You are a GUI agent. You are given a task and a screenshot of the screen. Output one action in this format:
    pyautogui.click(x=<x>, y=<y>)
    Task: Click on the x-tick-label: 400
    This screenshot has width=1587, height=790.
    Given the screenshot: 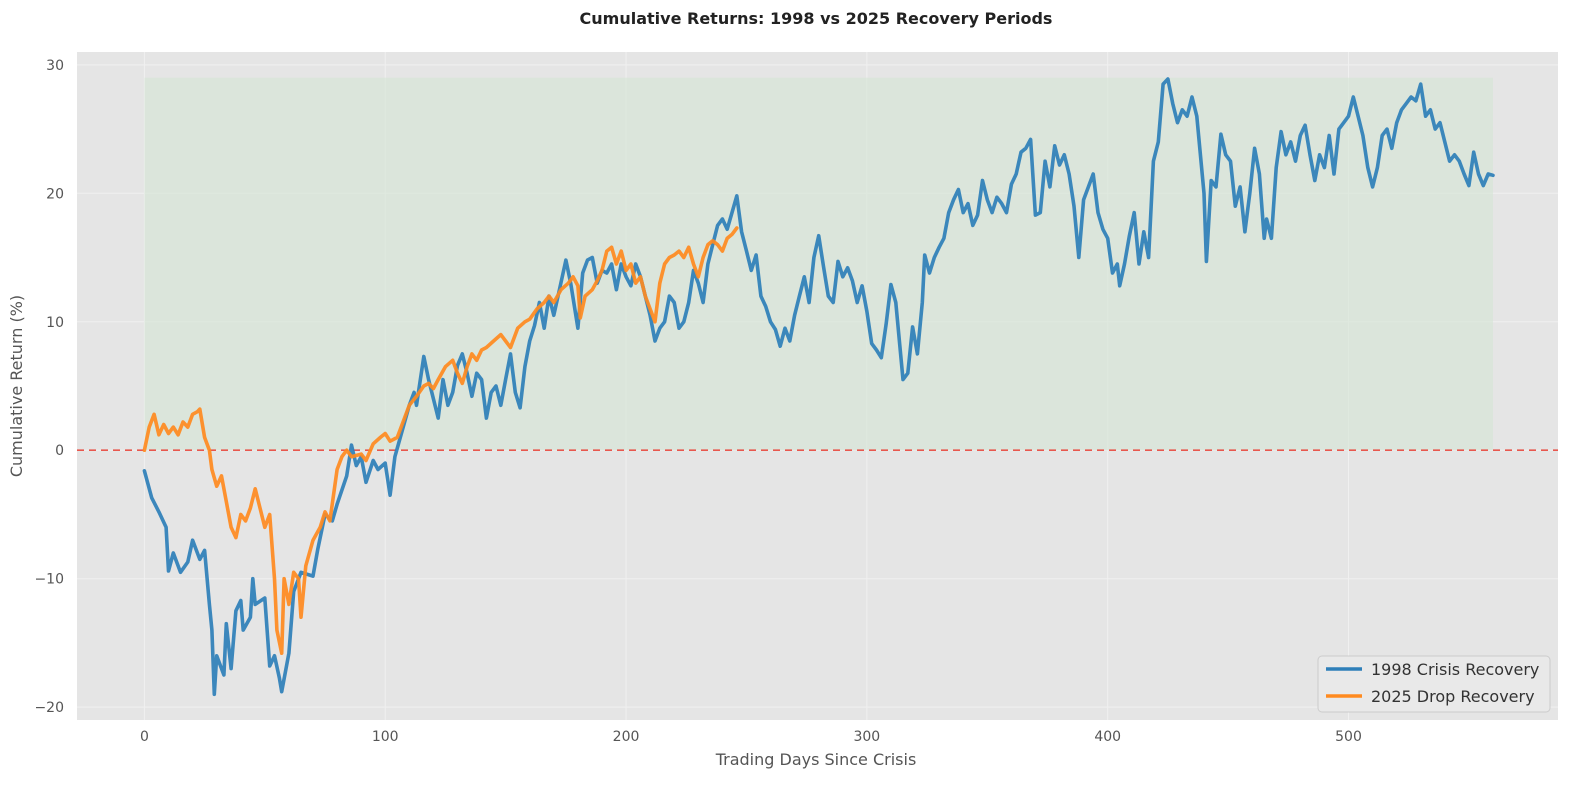 What is the action you would take?
    pyautogui.click(x=1107, y=737)
    